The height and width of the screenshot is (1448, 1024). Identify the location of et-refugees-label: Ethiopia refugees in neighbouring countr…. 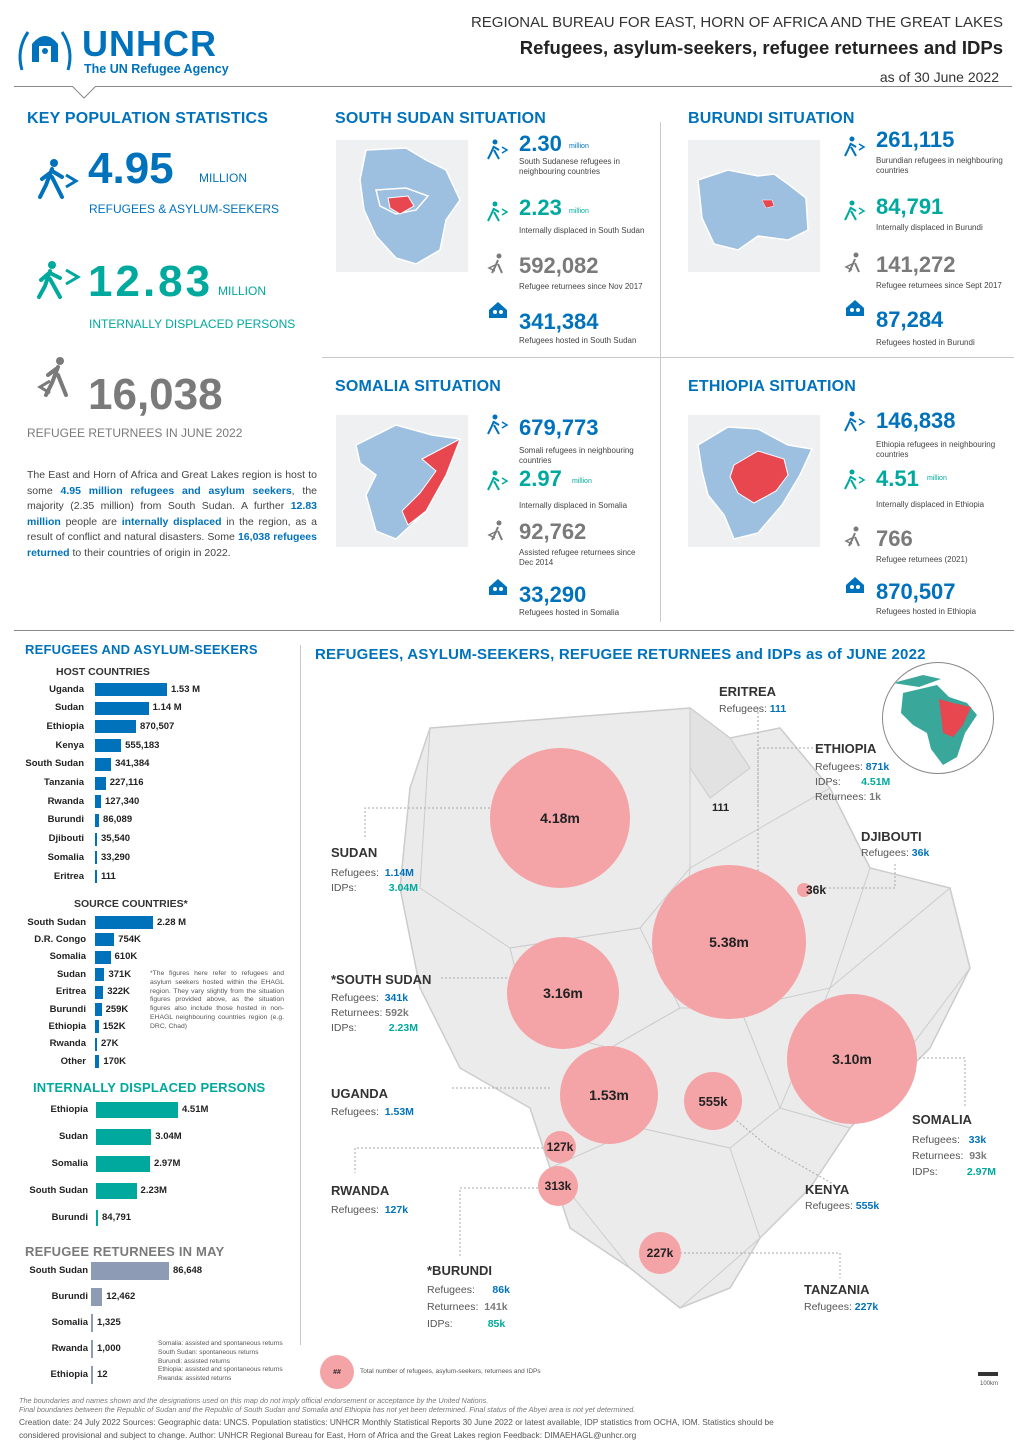
(936, 450).